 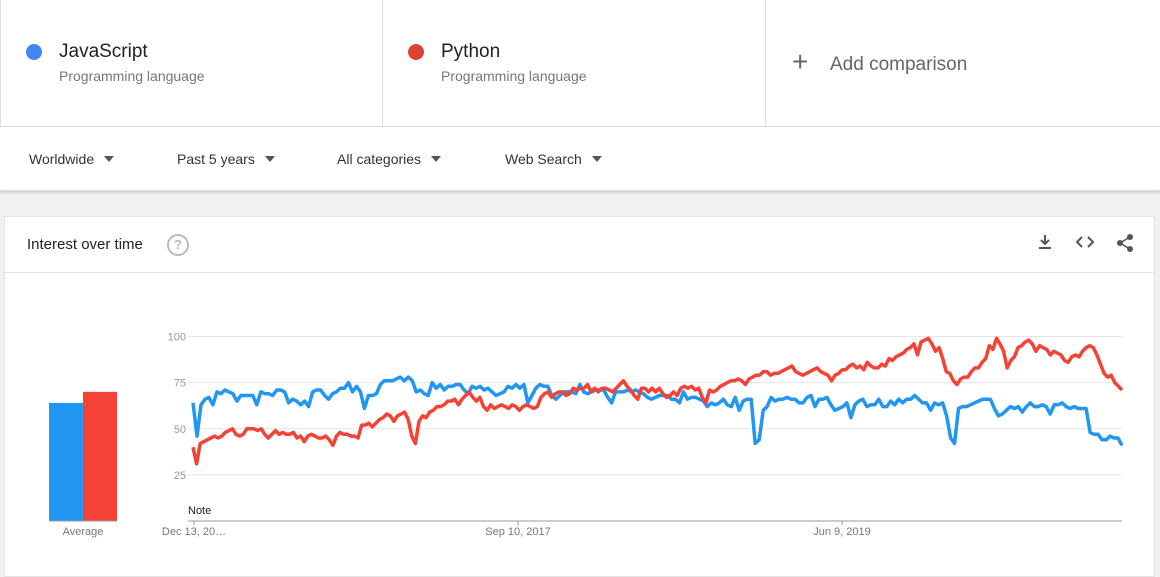 I want to click on region-filter: Worldwide, so click(x=72, y=159).